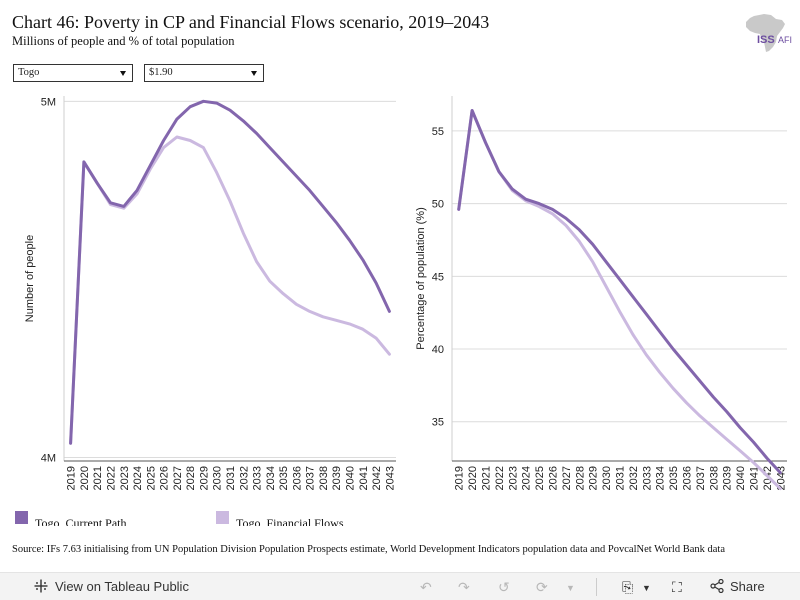 The height and width of the screenshot is (600, 800). I want to click on download-dropdown-chevron-icon: ▼, so click(646, 588).